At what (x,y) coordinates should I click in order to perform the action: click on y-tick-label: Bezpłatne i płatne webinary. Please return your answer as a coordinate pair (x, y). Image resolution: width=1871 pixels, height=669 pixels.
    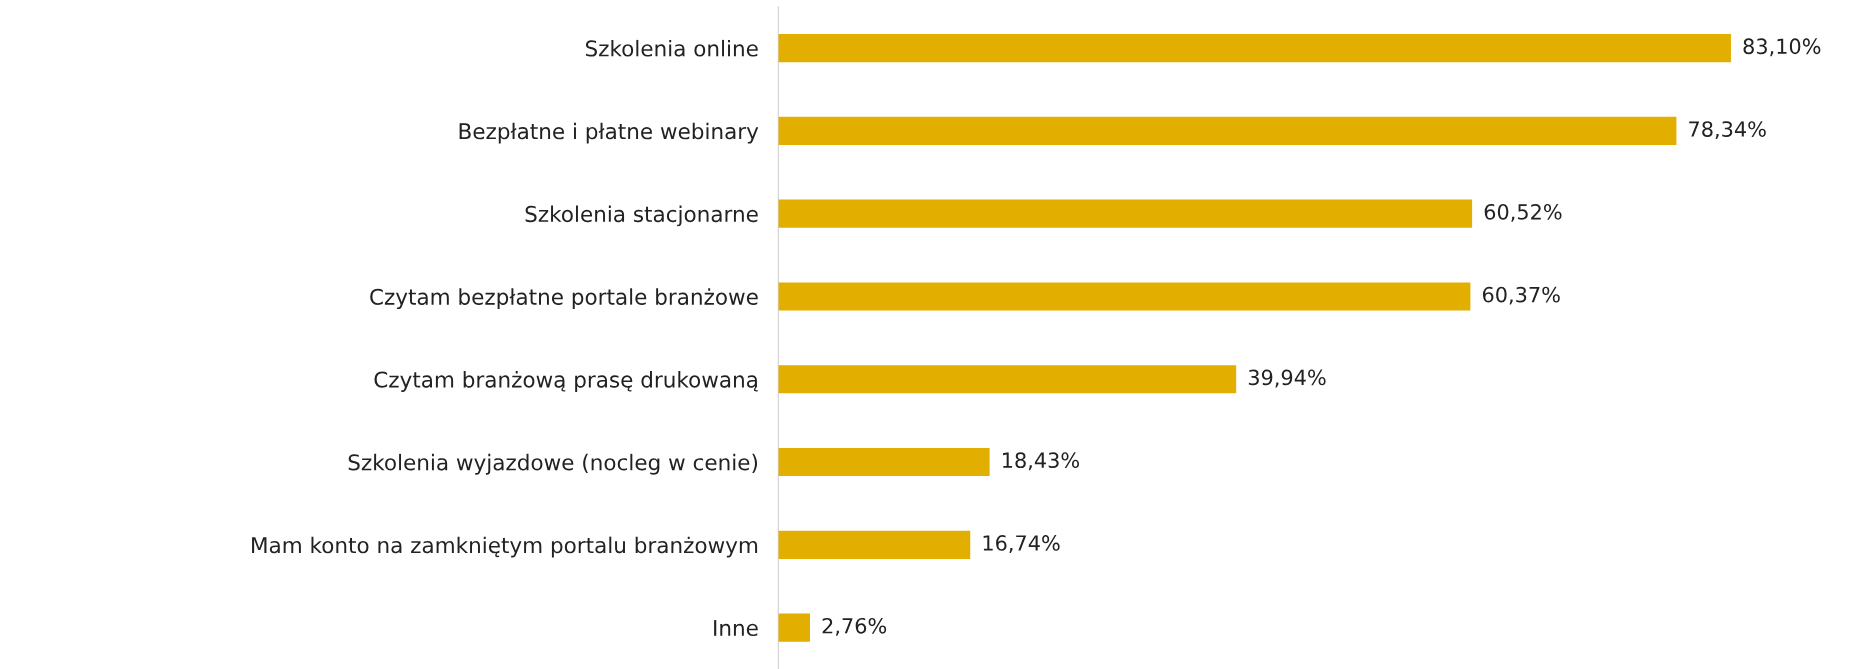
    Looking at the image, I should click on (609, 133).